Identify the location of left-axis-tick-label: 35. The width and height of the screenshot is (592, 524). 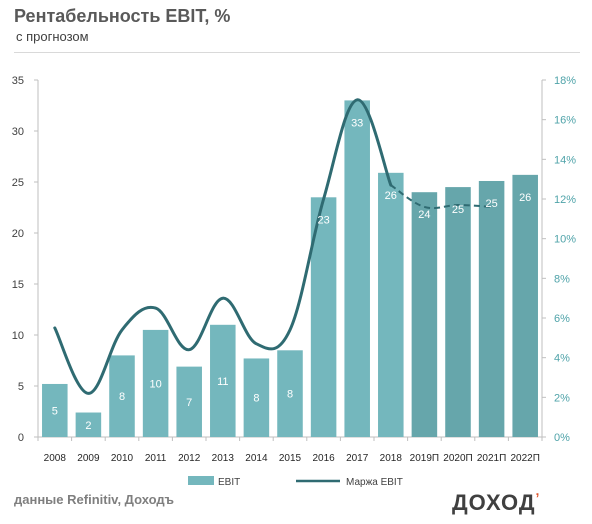
(18, 81).